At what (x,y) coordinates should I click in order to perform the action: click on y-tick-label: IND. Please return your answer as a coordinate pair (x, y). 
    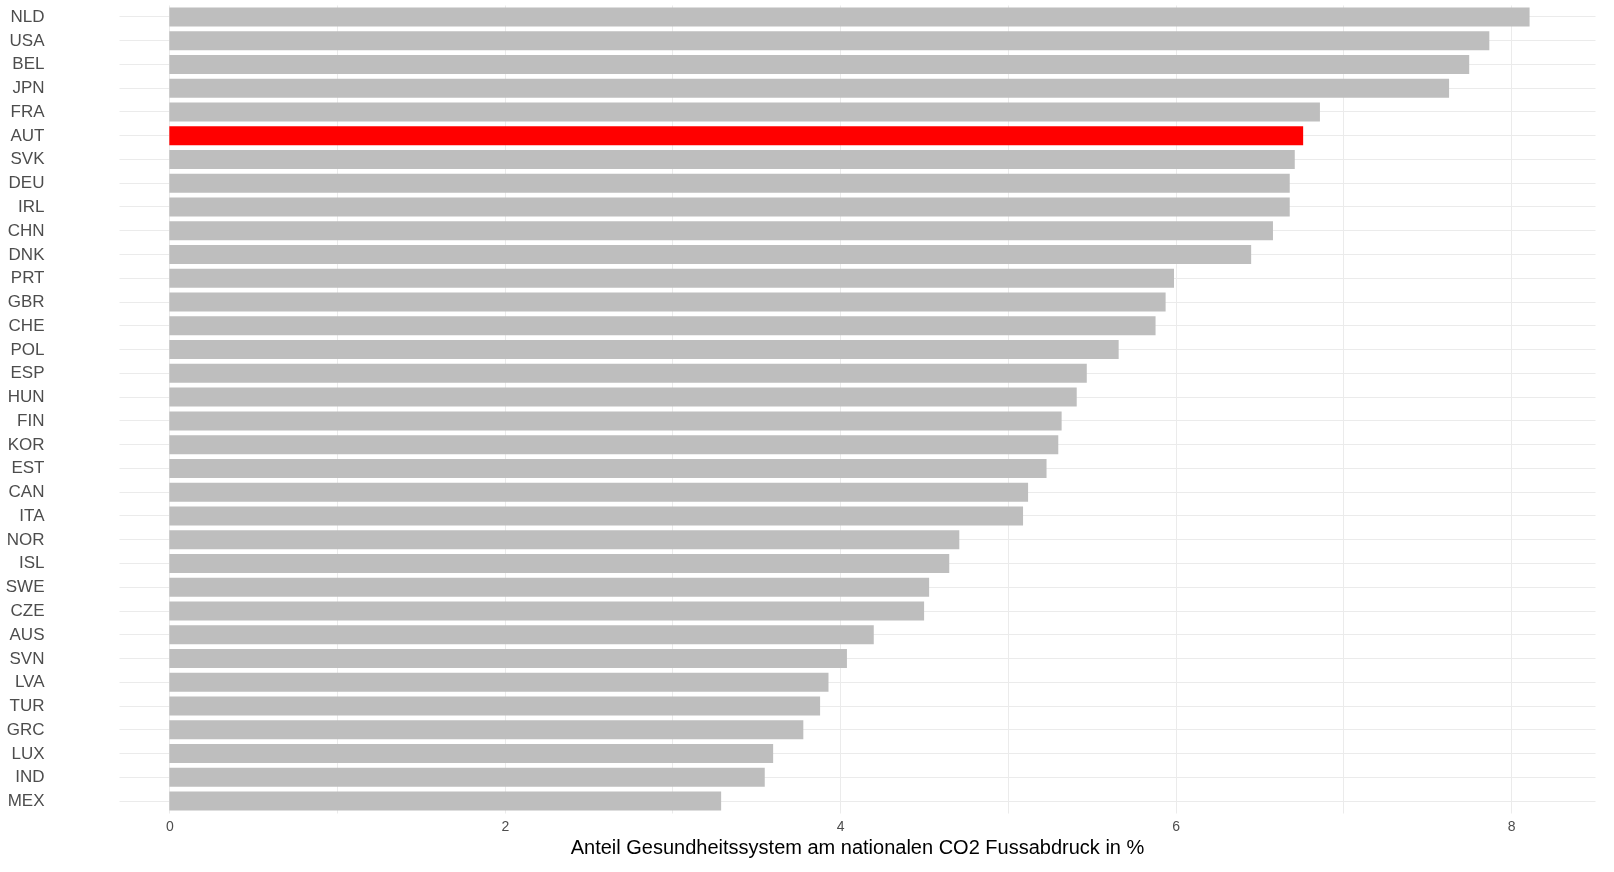
    Looking at the image, I should click on (30, 777).